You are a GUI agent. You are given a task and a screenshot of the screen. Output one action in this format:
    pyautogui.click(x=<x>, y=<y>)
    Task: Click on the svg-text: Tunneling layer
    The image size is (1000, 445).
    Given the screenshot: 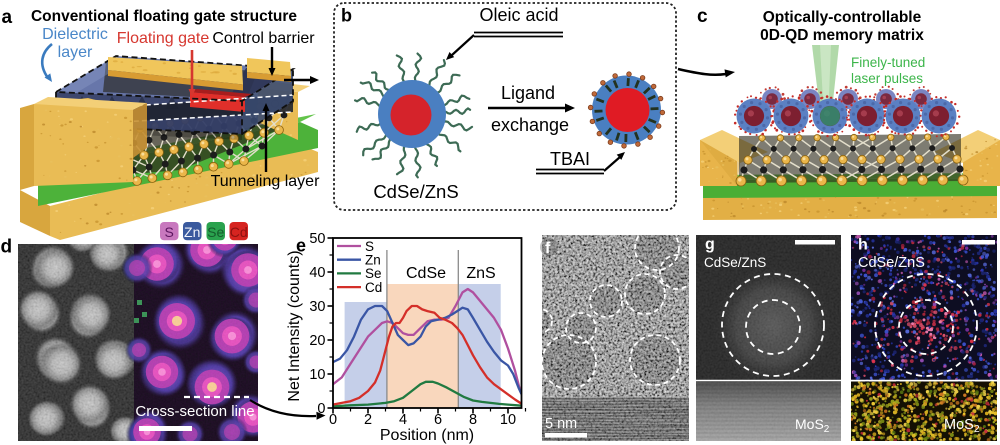 What is the action you would take?
    pyautogui.click(x=265, y=181)
    